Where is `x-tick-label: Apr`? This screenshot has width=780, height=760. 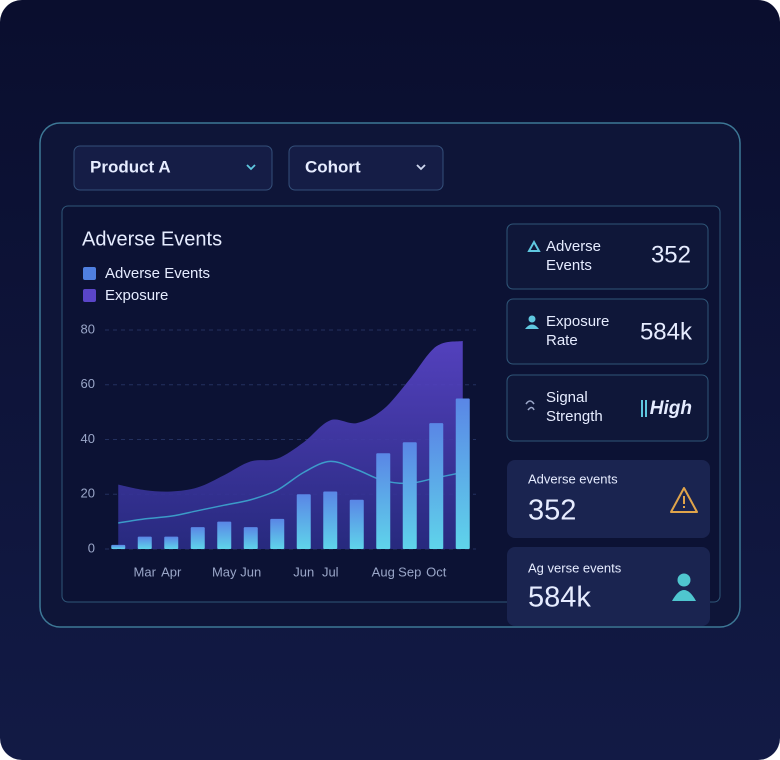
x-tick-label: Apr is located at coordinates (171, 571).